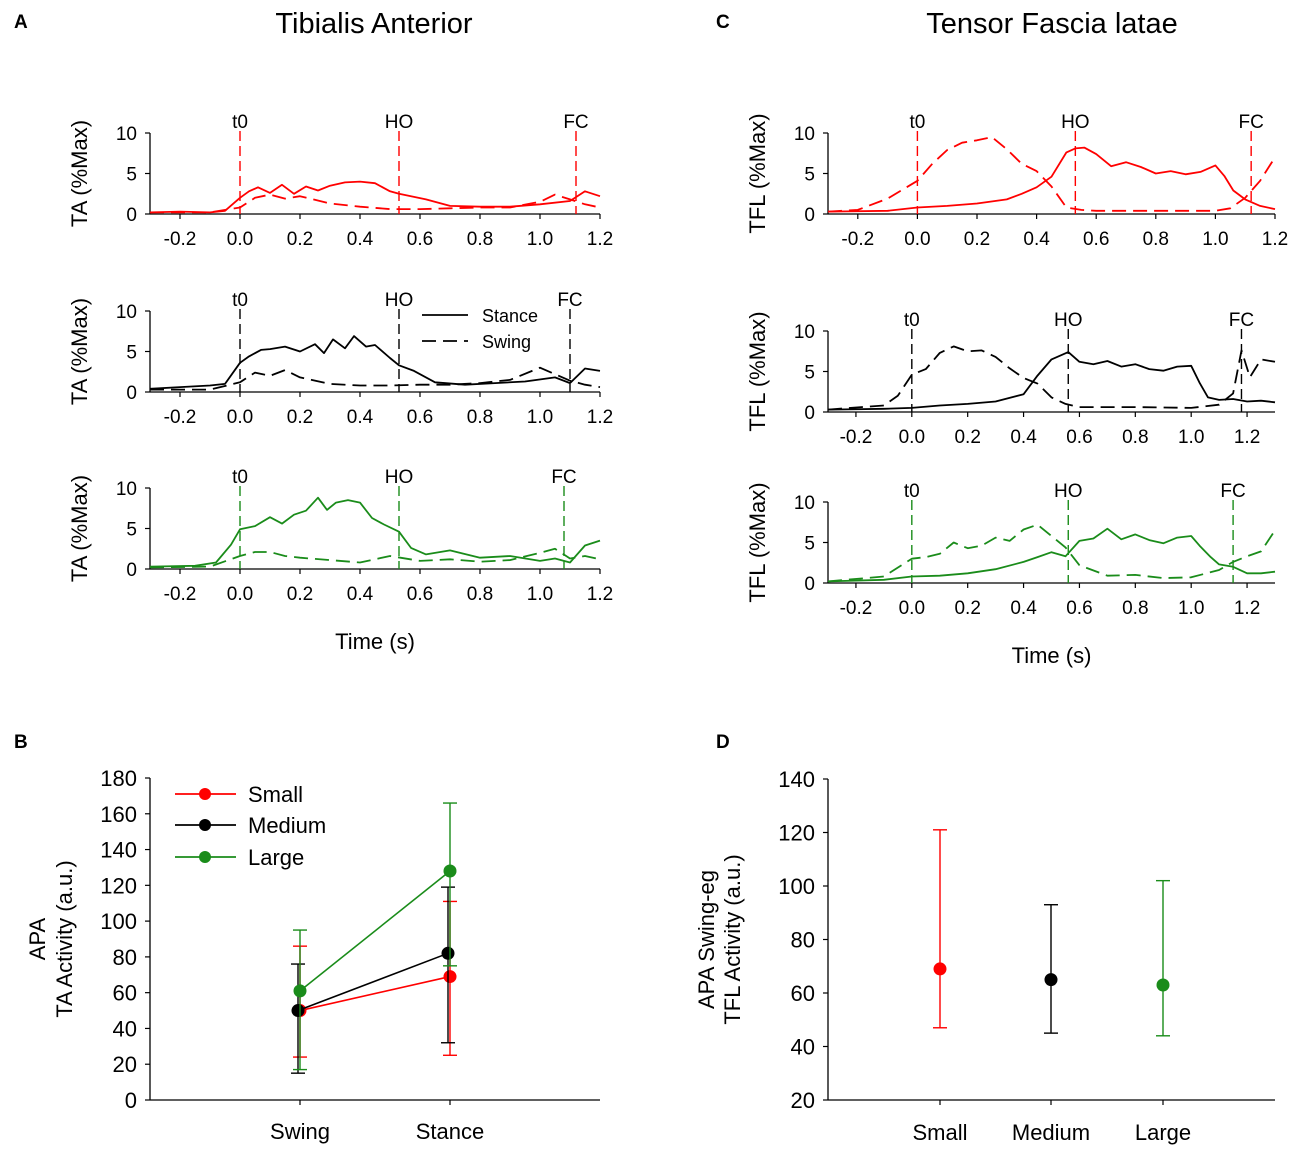 Image resolution: width=1300 pixels, height=1157 pixels. I want to click on d-y-tick-label: 120, so click(796, 833).